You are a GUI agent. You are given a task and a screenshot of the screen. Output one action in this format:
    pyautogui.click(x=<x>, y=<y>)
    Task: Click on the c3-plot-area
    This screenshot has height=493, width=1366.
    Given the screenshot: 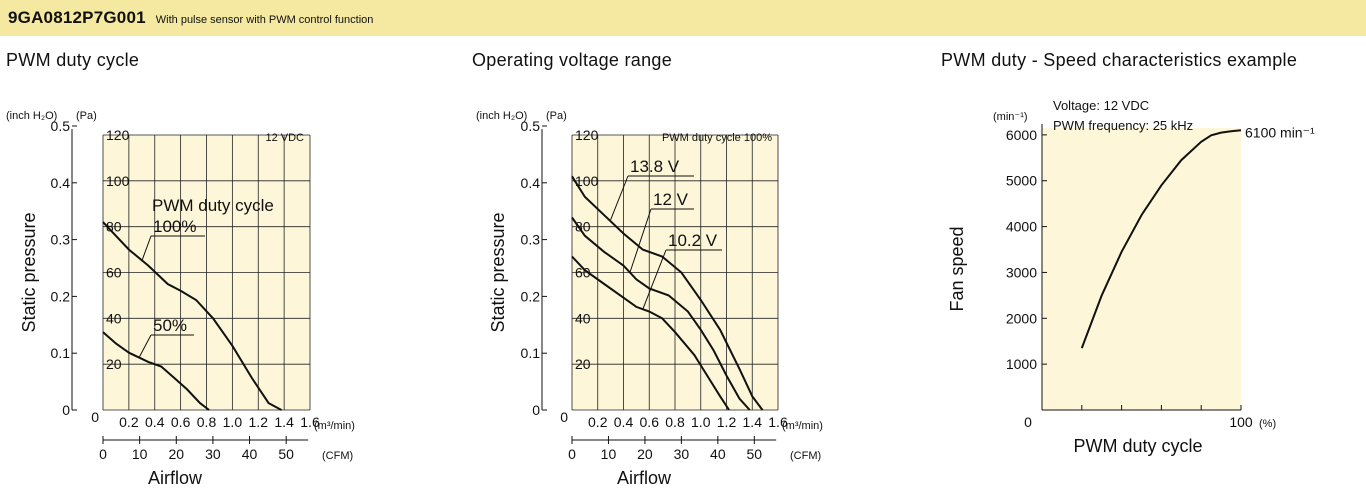 What is the action you would take?
    pyautogui.click(x=1141, y=269)
    